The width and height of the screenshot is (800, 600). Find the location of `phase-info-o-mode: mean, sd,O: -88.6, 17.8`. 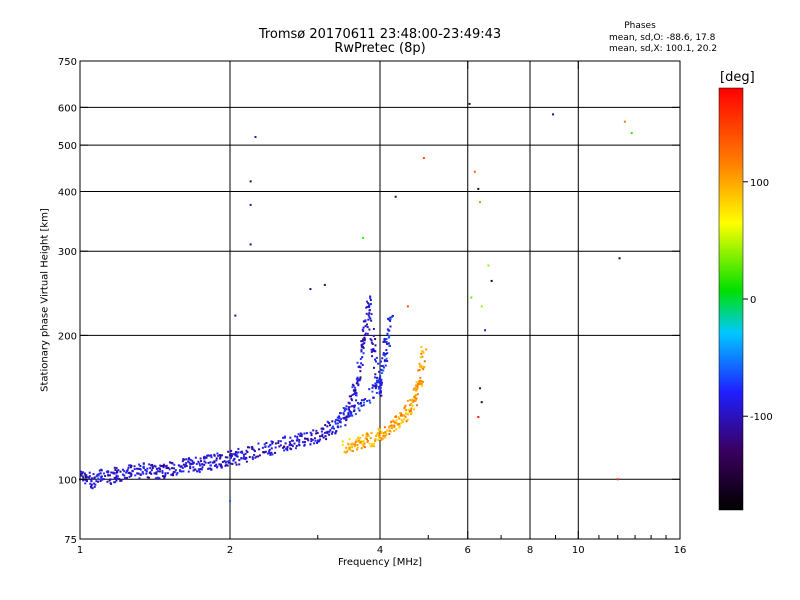

phase-info-o-mode: mean, sd,O: -88.6, 17.8 is located at coordinates (662, 38).